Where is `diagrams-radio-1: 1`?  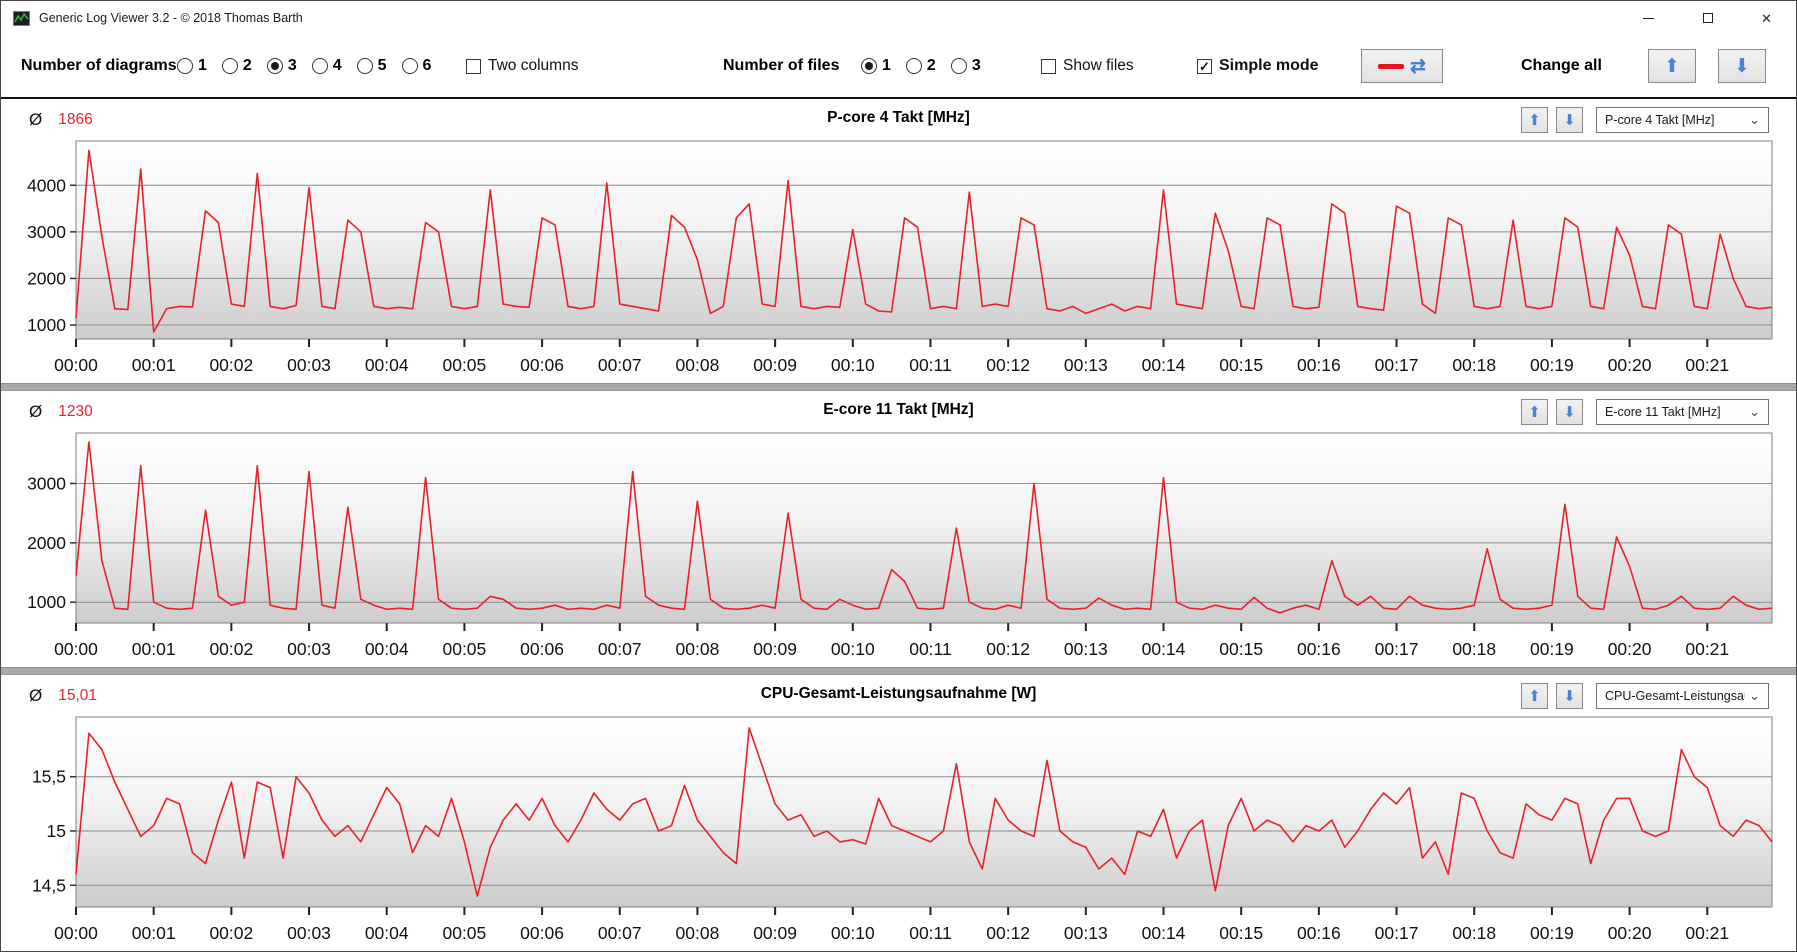 diagrams-radio-1: 1 is located at coordinates (192, 66).